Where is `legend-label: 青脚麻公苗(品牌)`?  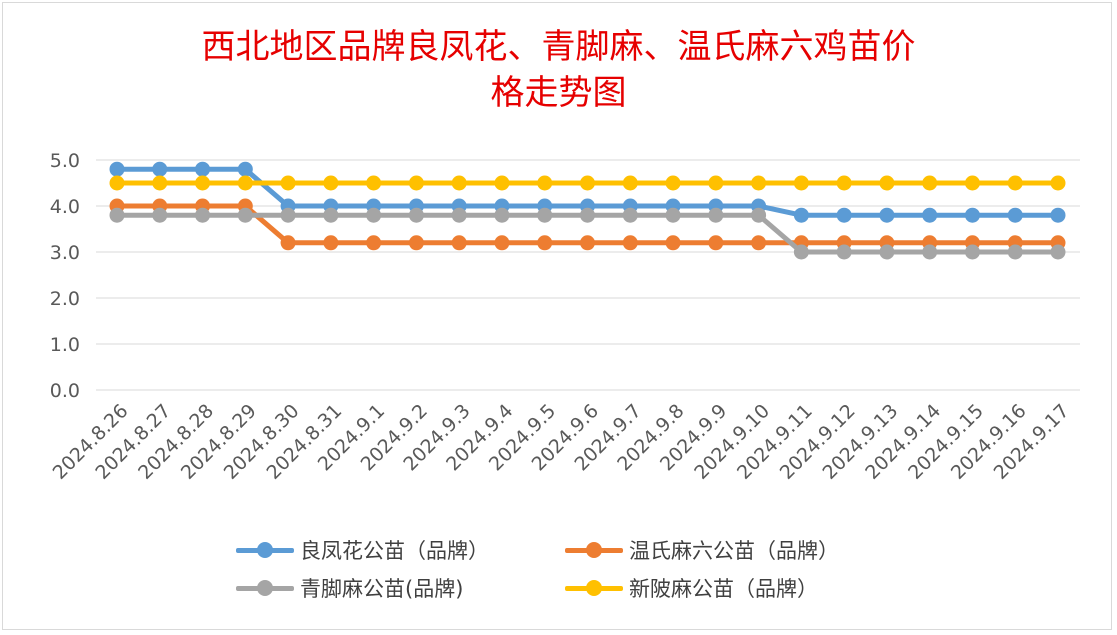
legend-label: 青脚麻公苗(品牌) is located at coordinates (382, 589).